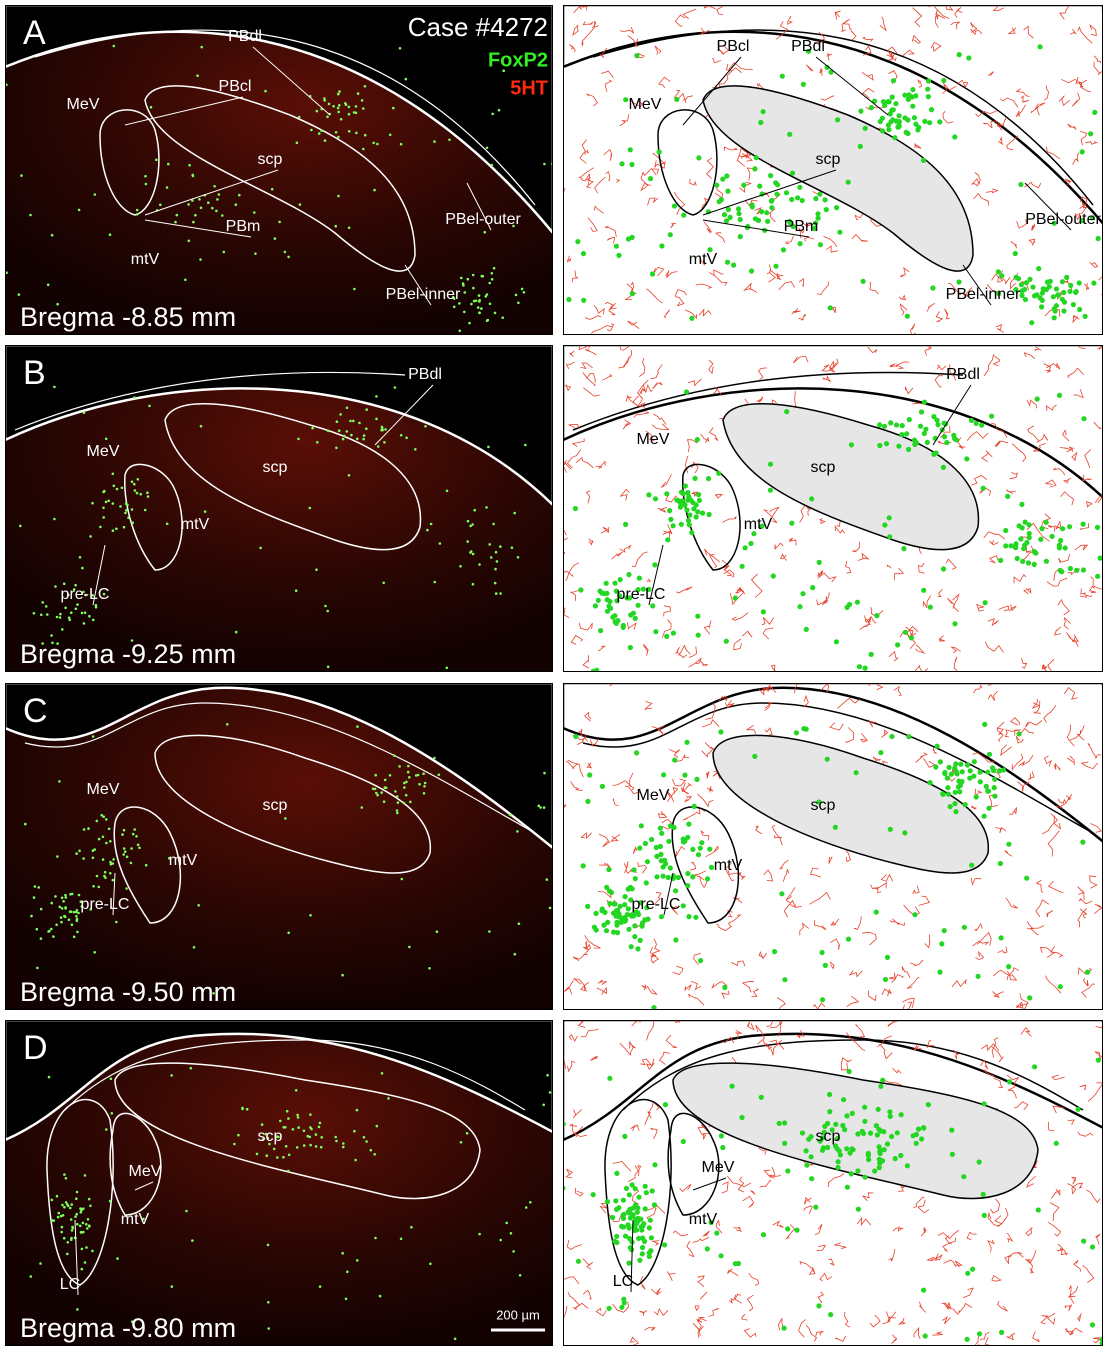 Image resolution: width=1105 pixels, height=1354 pixels. I want to click on region-label: scp, so click(823, 467).